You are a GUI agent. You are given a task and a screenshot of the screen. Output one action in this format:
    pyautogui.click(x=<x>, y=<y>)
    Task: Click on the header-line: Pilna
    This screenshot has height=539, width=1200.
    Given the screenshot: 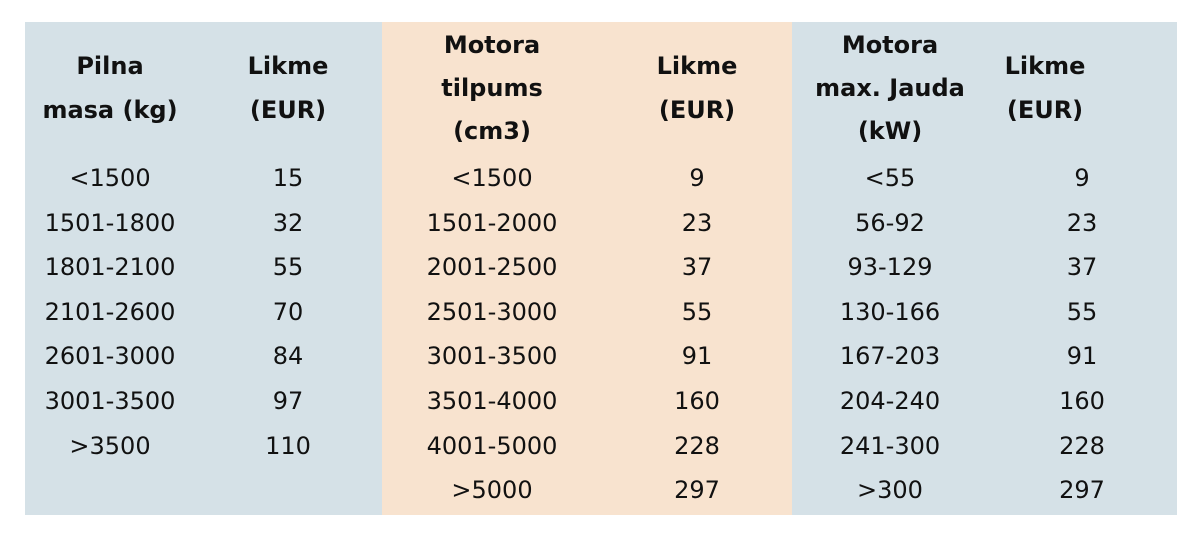 What is the action you would take?
    pyautogui.click(x=110, y=66)
    